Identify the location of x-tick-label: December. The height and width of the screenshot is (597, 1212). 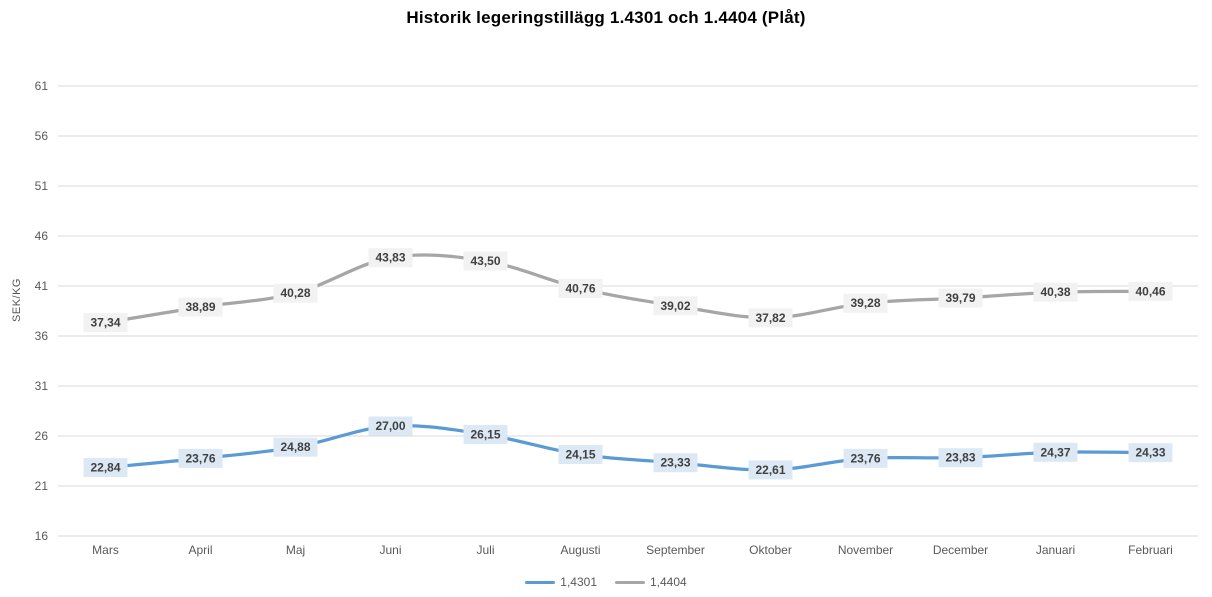
(960, 550).